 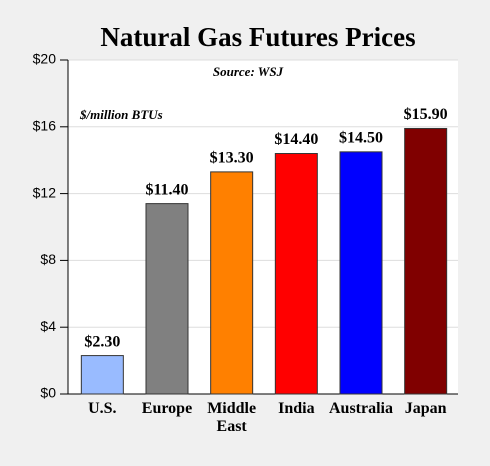 What do you see at coordinates (102, 341) in the screenshot?
I see `value-label: $2.30` at bounding box center [102, 341].